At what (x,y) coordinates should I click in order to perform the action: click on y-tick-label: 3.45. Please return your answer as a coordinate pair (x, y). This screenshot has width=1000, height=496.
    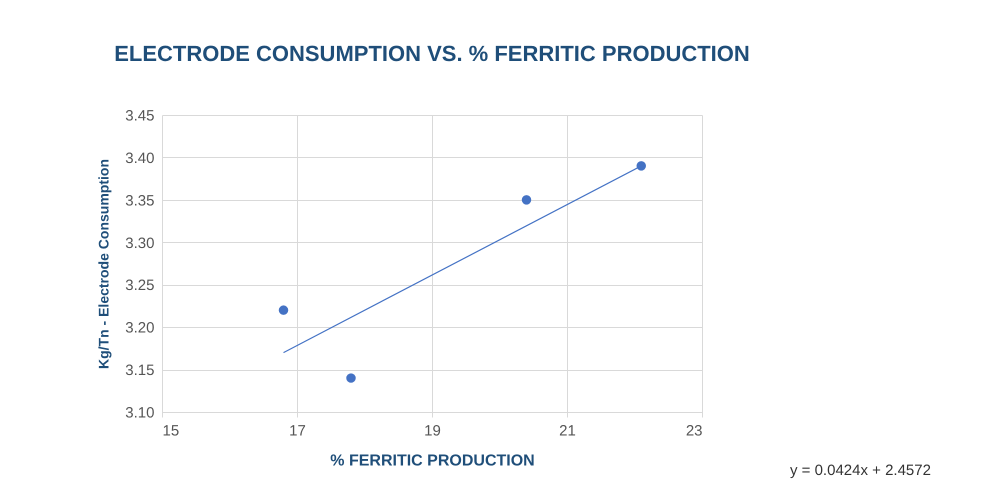
    Looking at the image, I should click on (139, 116).